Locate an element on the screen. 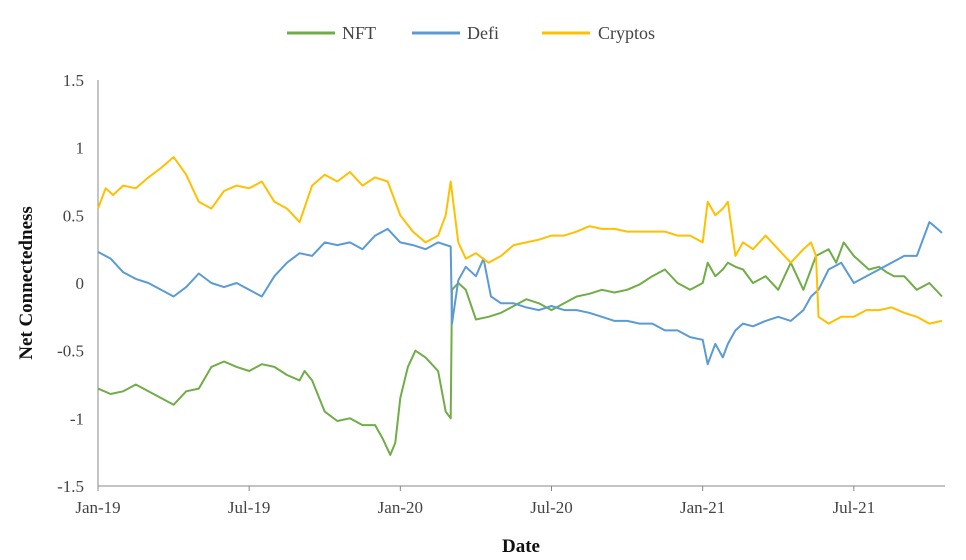 Image resolution: width=966 pixels, height=560 pixels. x-ticks is located at coordinates (476, 488).